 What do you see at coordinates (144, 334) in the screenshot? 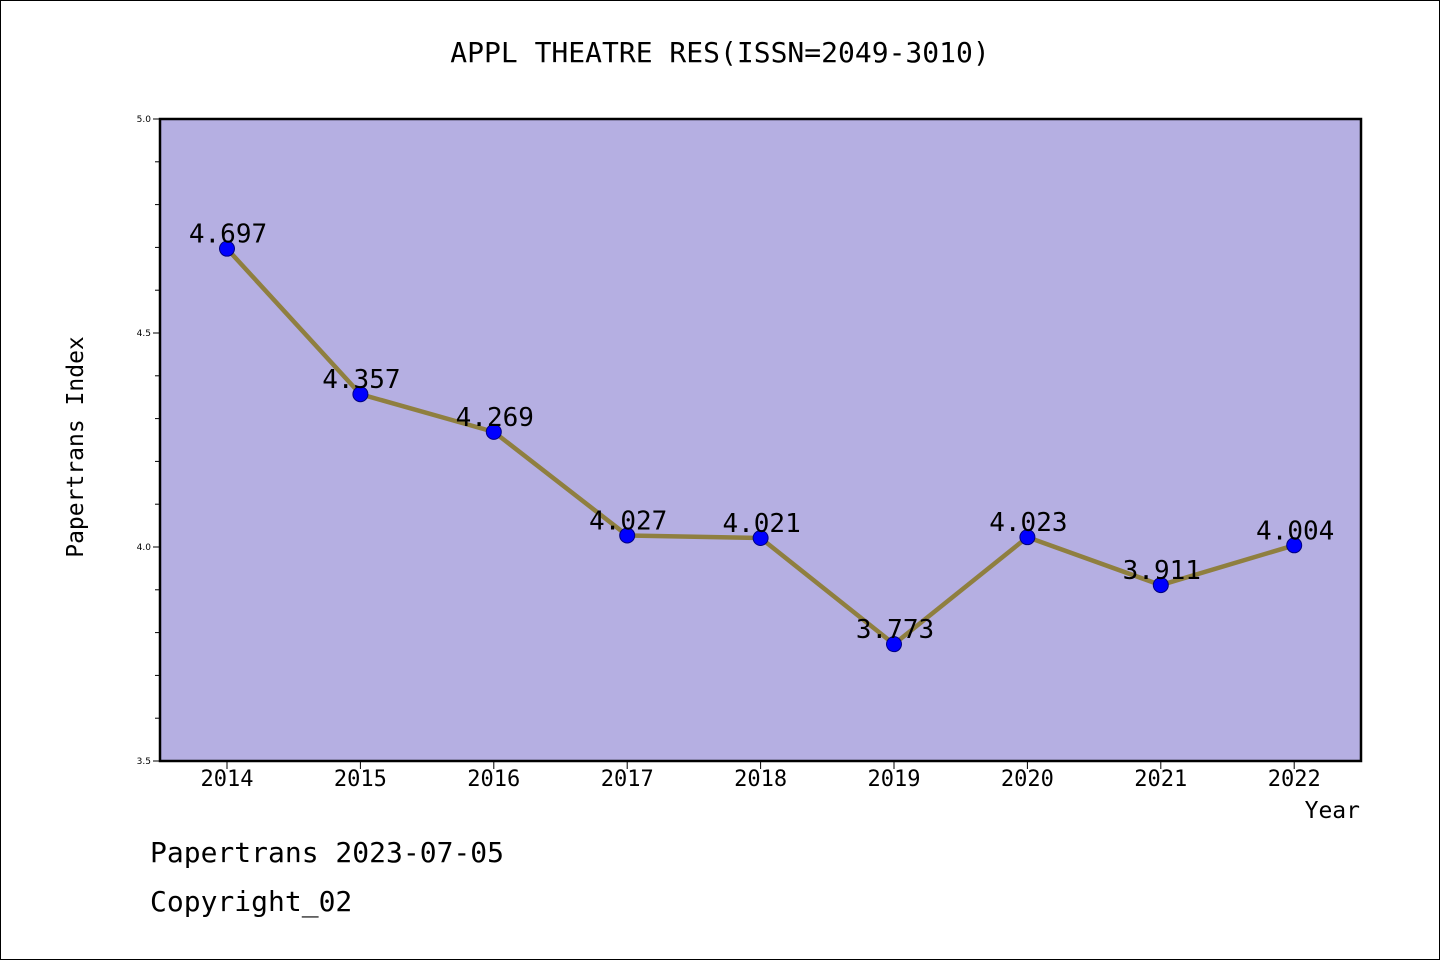
I see `y-tick-label: 4.5` at bounding box center [144, 334].